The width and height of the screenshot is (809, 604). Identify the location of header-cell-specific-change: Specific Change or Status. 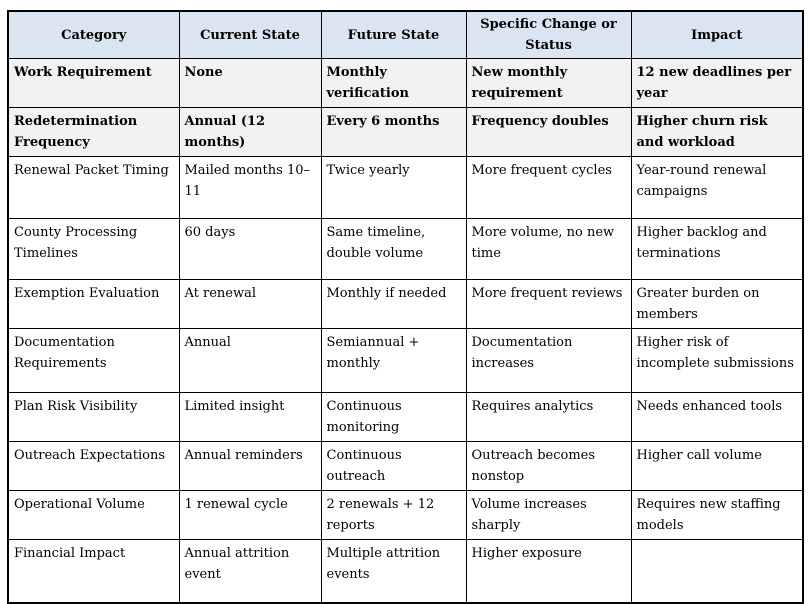
(548, 34).